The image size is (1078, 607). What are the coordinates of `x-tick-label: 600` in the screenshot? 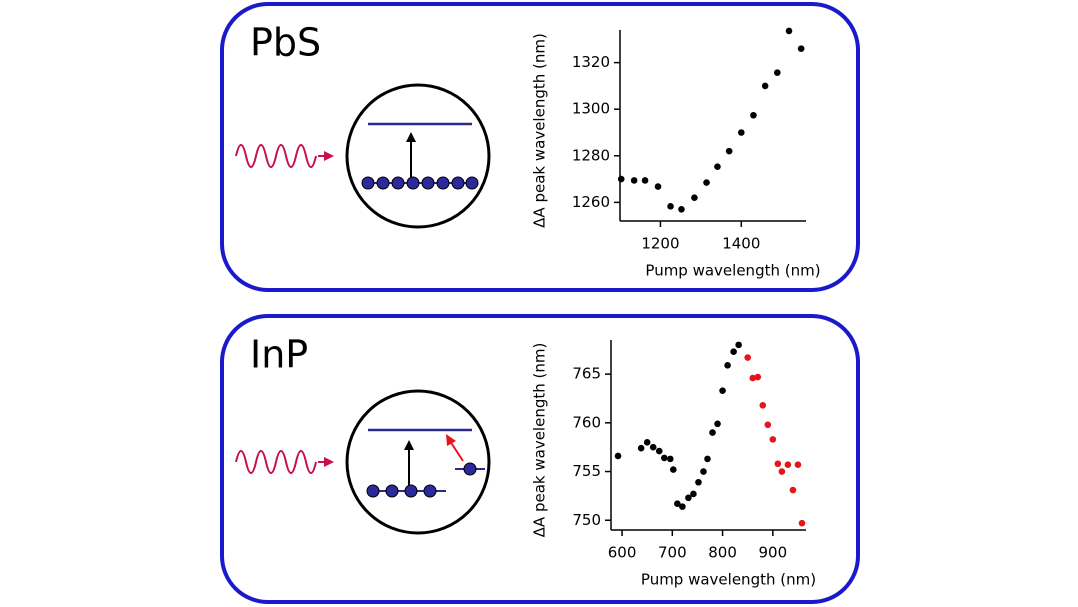 It's located at (622, 553).